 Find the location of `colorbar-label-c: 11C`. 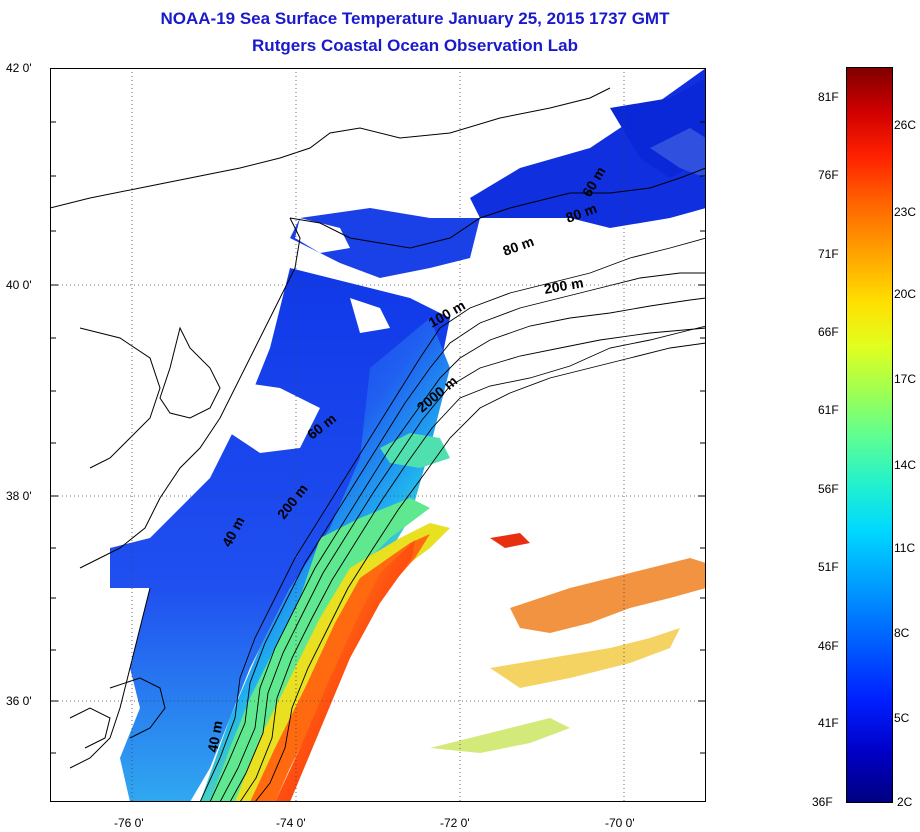

colorbar-label-c: 11C is located at coordinates (905, 548).